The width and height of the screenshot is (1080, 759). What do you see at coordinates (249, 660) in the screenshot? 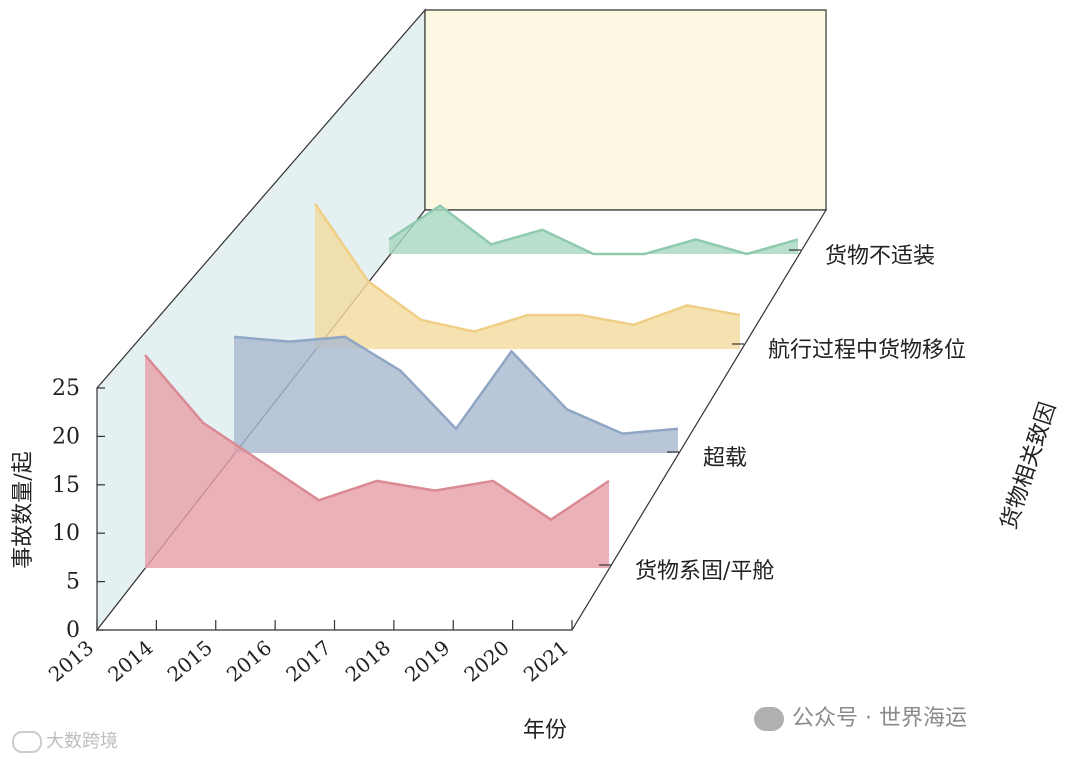
I see `x-tick-label-3: 2016` at bounding box center [249, 660].